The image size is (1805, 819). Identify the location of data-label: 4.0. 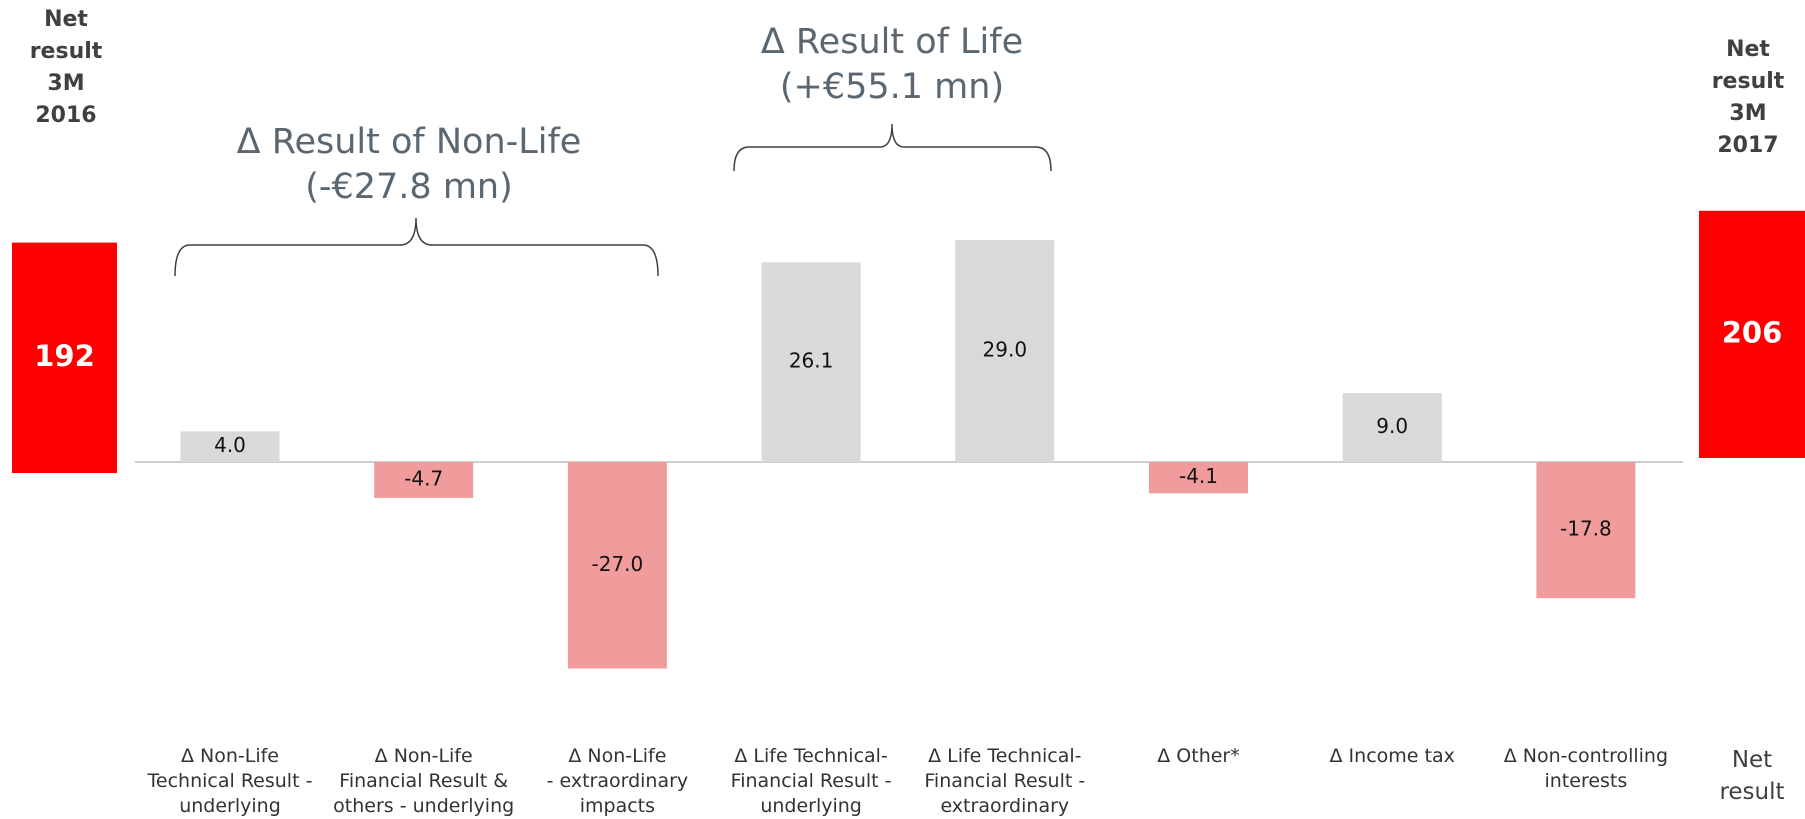
(230, 445).